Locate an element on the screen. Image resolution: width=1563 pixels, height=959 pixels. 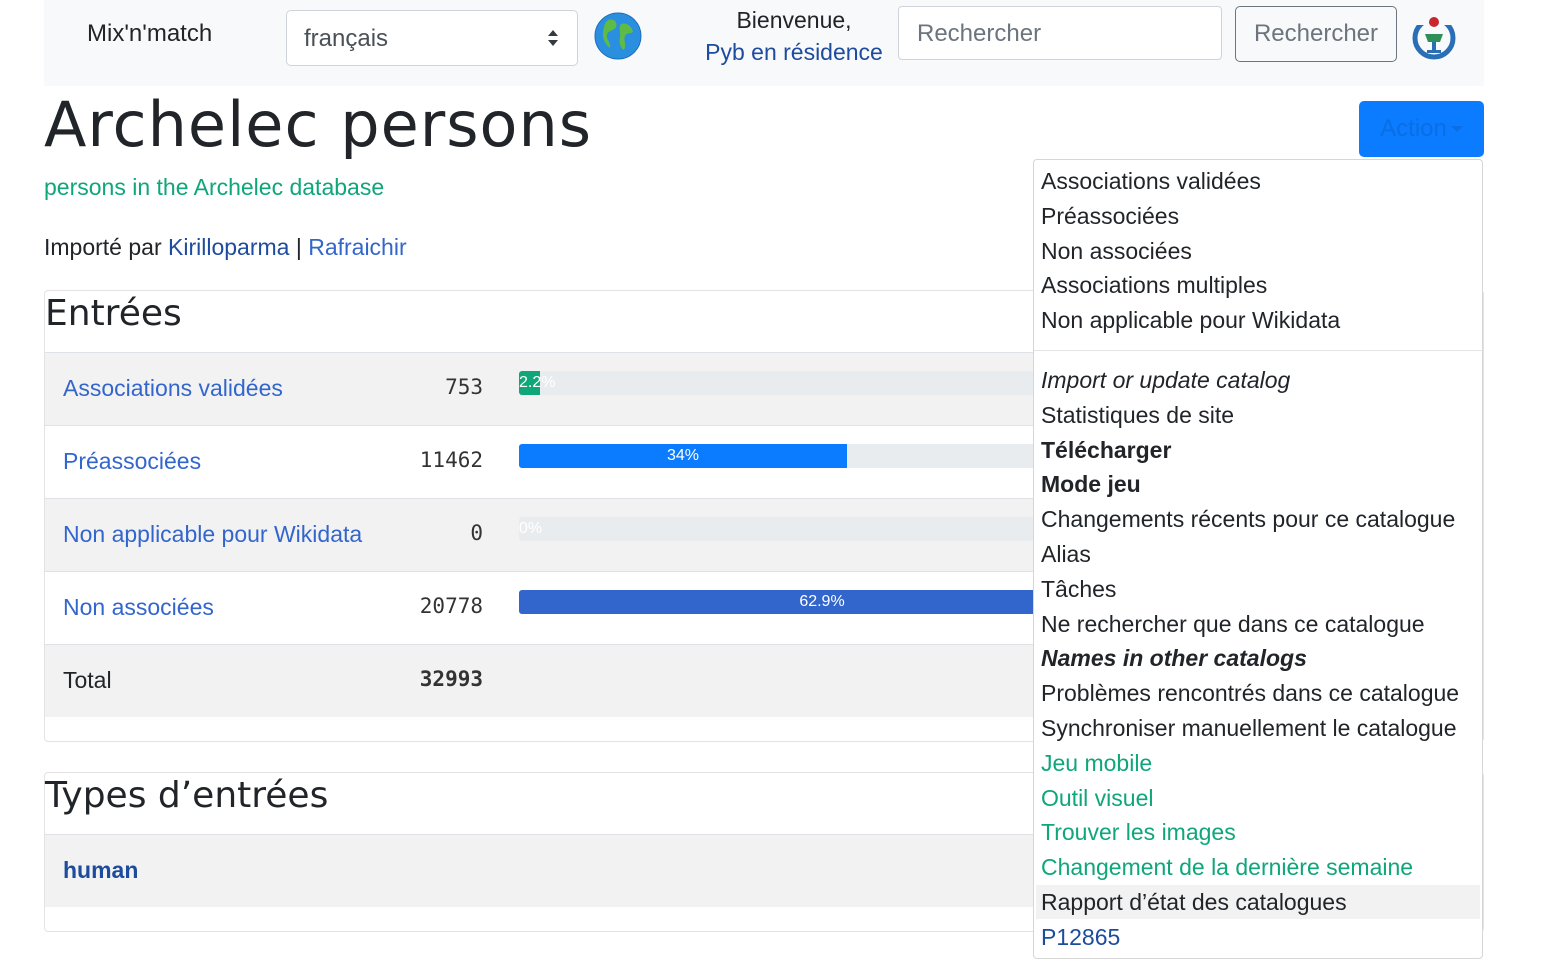
menu-item-recent-changes: Changements récents pour ce catalogue is located at coordinates (1248, 519).